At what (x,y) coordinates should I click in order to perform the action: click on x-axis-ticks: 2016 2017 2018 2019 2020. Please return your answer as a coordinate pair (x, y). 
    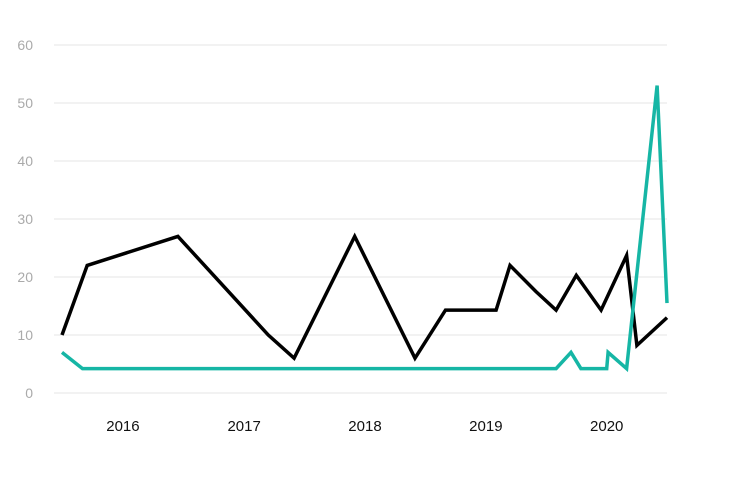
    Looking at the image, I should click on (364, 426).